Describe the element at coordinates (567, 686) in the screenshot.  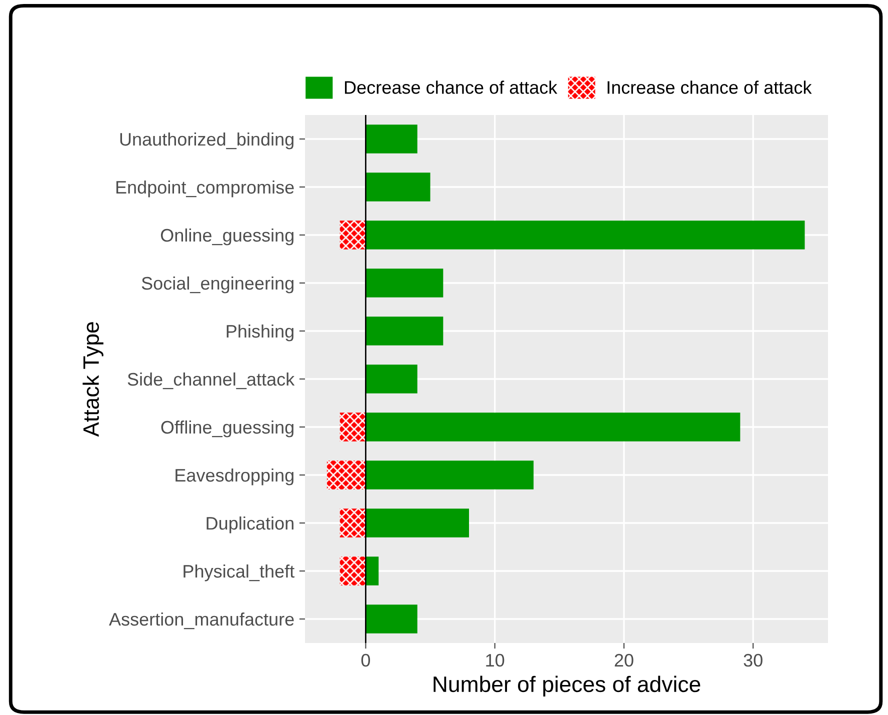
I see `x-axis-title: Number of pieces of advice` at that location.